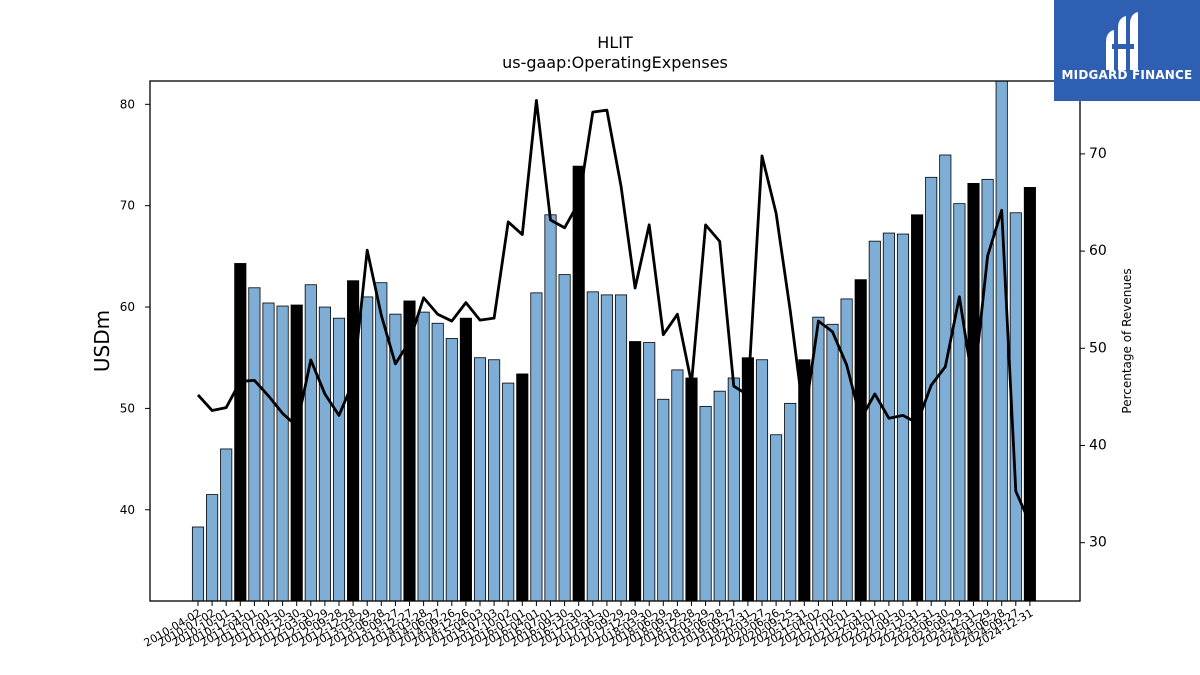  I want to click on y-tick-label-left: 50, so click(127, 408).